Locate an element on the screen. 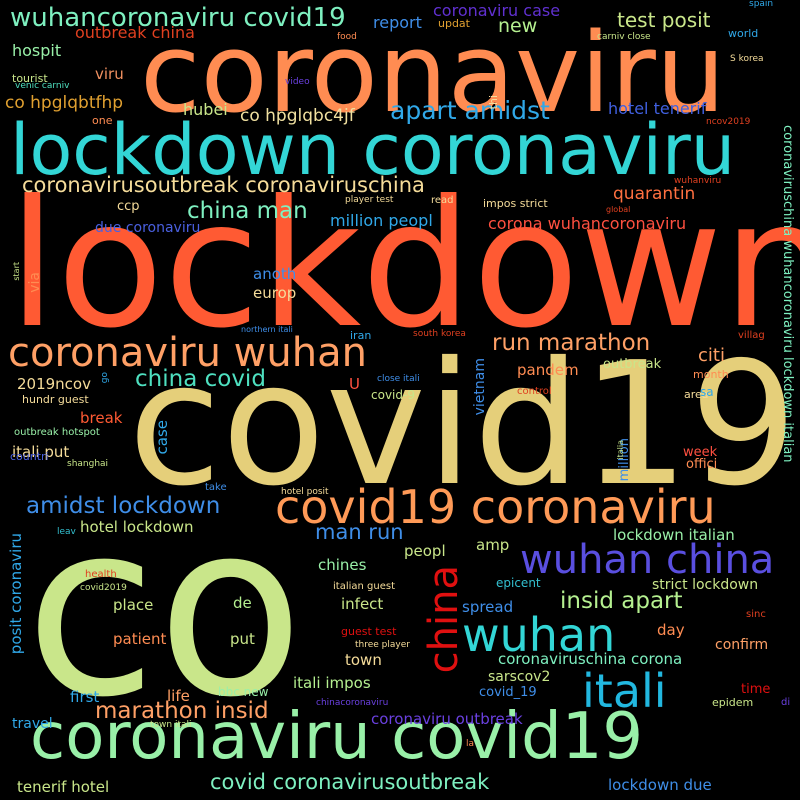 This screenshot has height=800, width=800. word-china-man: china man is located at coordinates (247, 211).